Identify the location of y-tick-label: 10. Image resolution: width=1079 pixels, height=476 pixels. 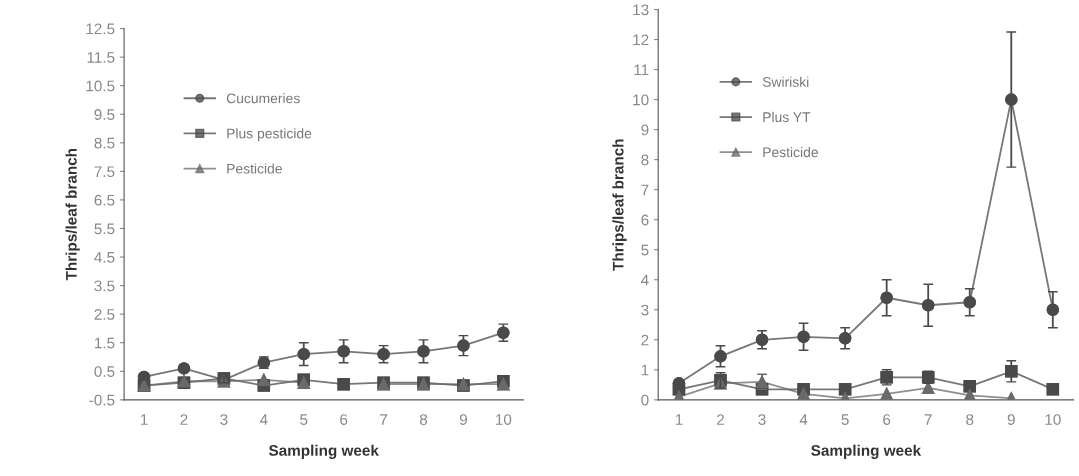
(641, 100).